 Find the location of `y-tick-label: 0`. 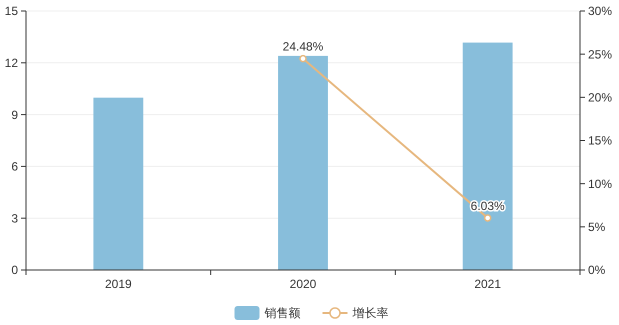

y-tick-label: 0 is located at coordinates (14, 270).